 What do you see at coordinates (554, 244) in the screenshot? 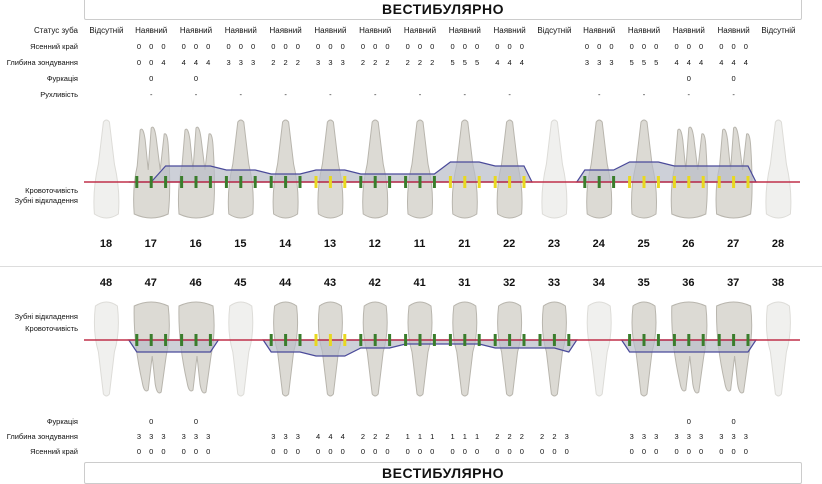
I see `tooth-number: 23` at bounding box center [554, 244].